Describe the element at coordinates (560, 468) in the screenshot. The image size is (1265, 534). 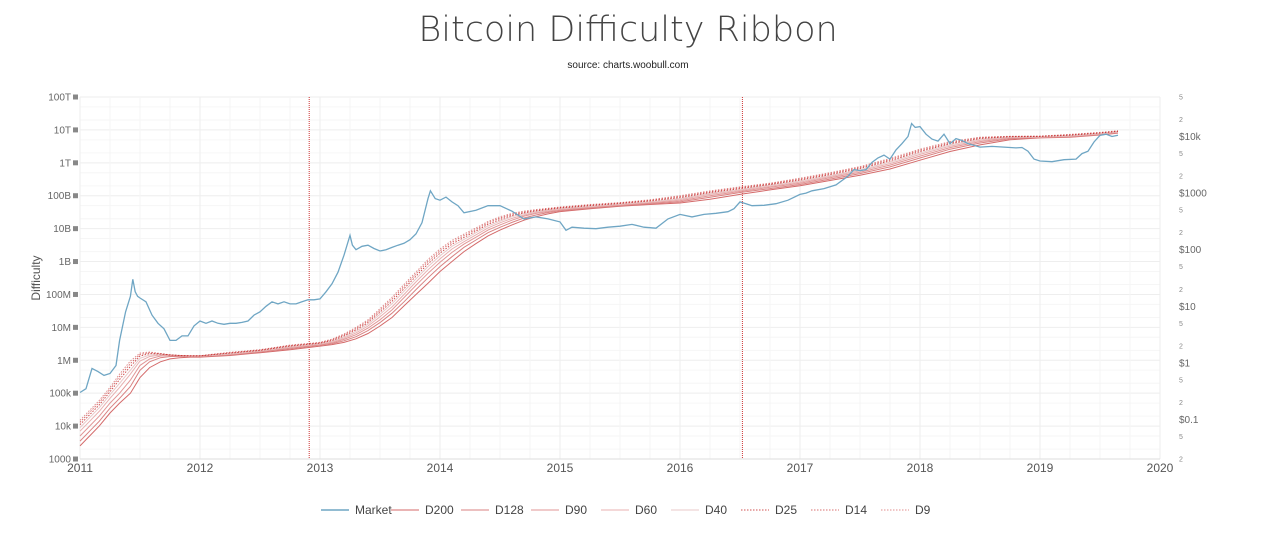
I see `x-tick-label: 2015` at that location.